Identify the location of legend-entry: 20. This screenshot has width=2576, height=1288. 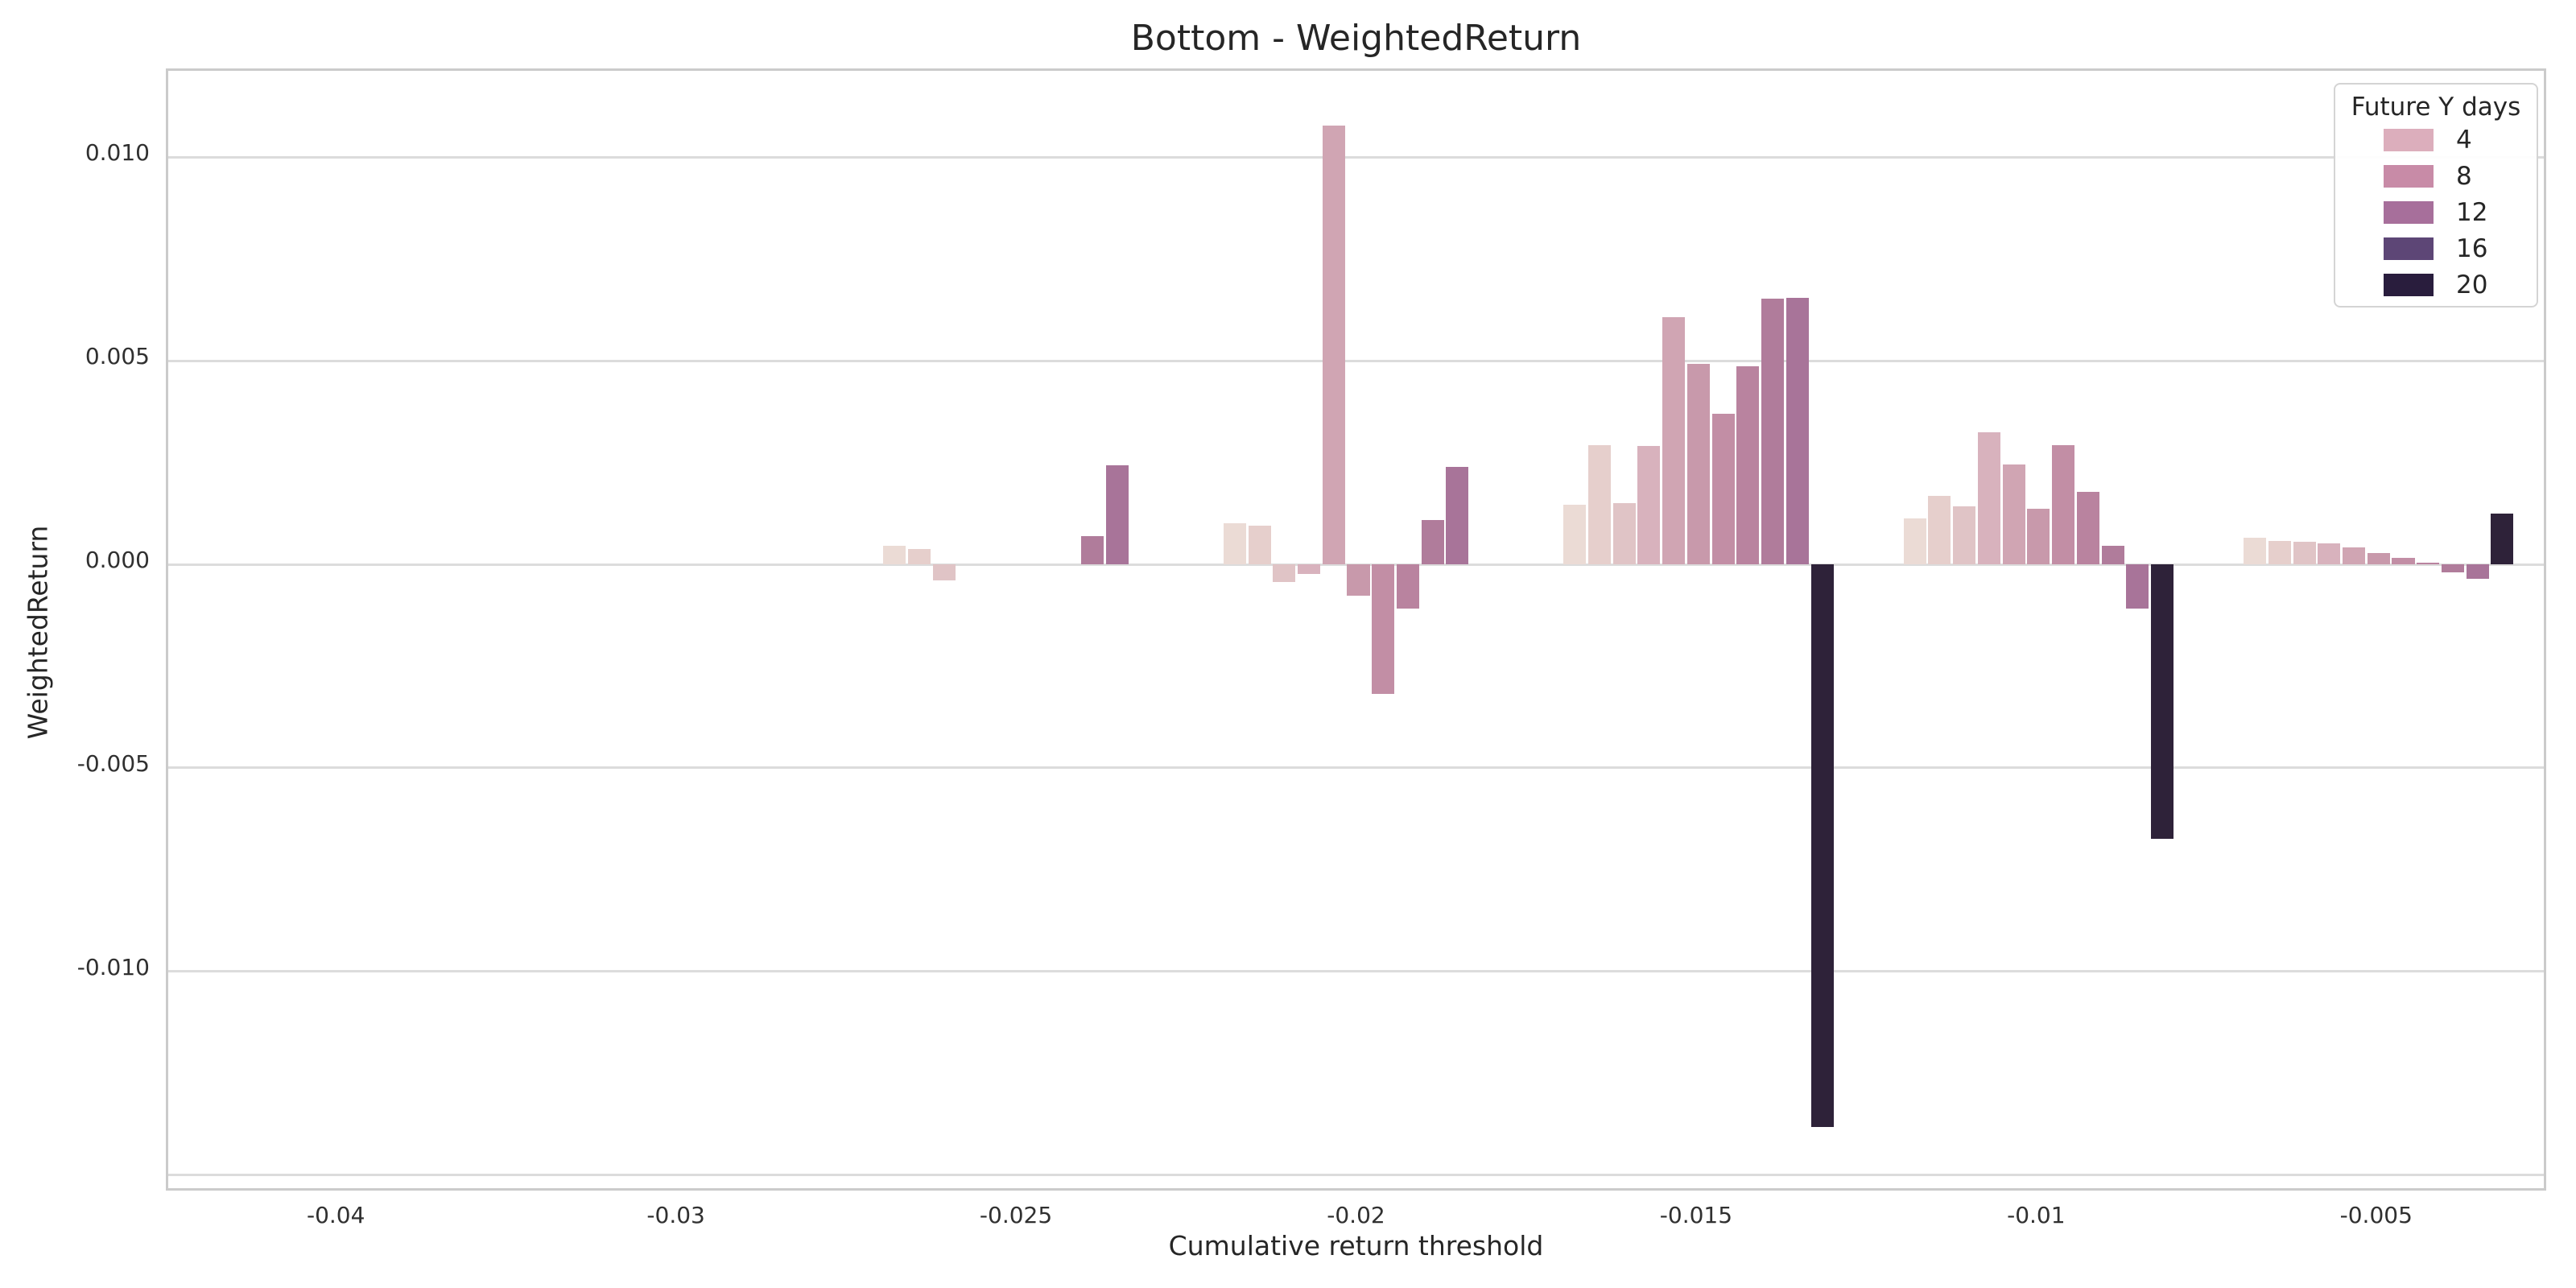
(2436, 284).